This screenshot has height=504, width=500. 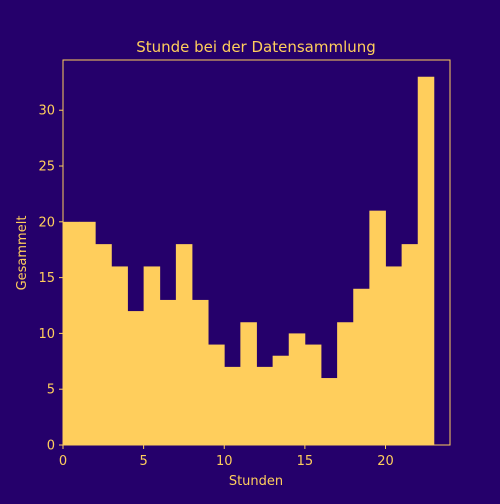 What do you see at coordinates (46, 167) in the screenshot?
I see `y-tick-label: 25` at bounding box center [46, 167].